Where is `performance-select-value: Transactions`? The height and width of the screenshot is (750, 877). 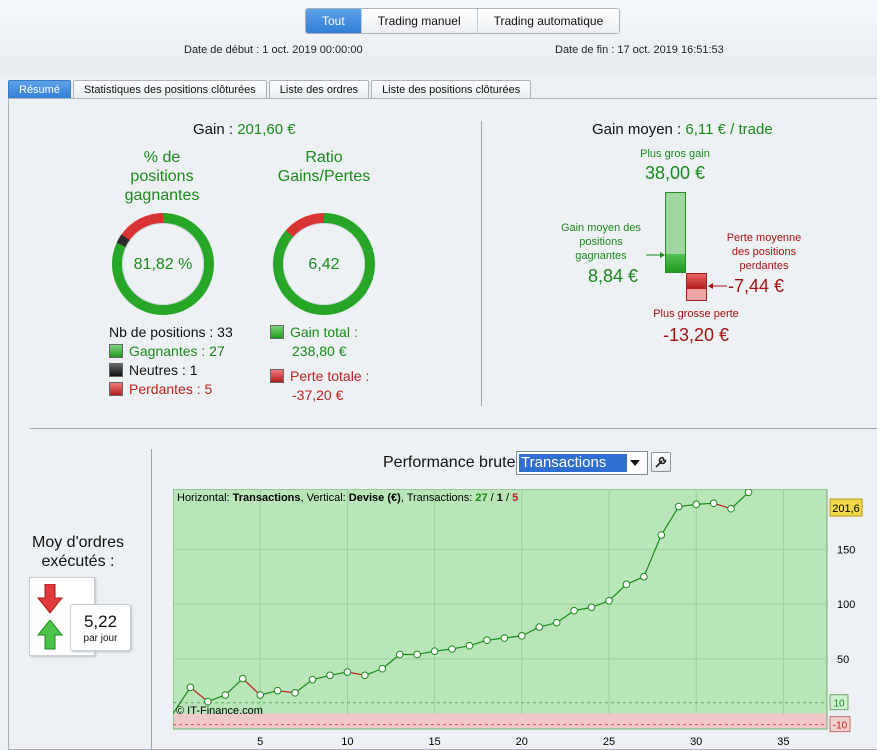
performance-select-value: Transactions is located at coordinates (573, 463).